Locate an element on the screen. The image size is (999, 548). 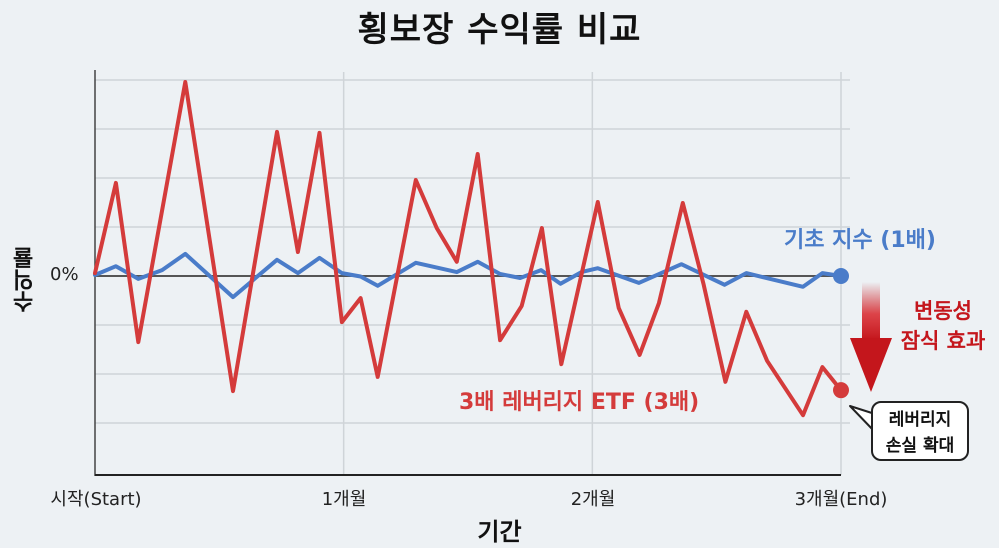
chart-title: 횡보장 수익률 비교 is located at coordinates (499, 30).